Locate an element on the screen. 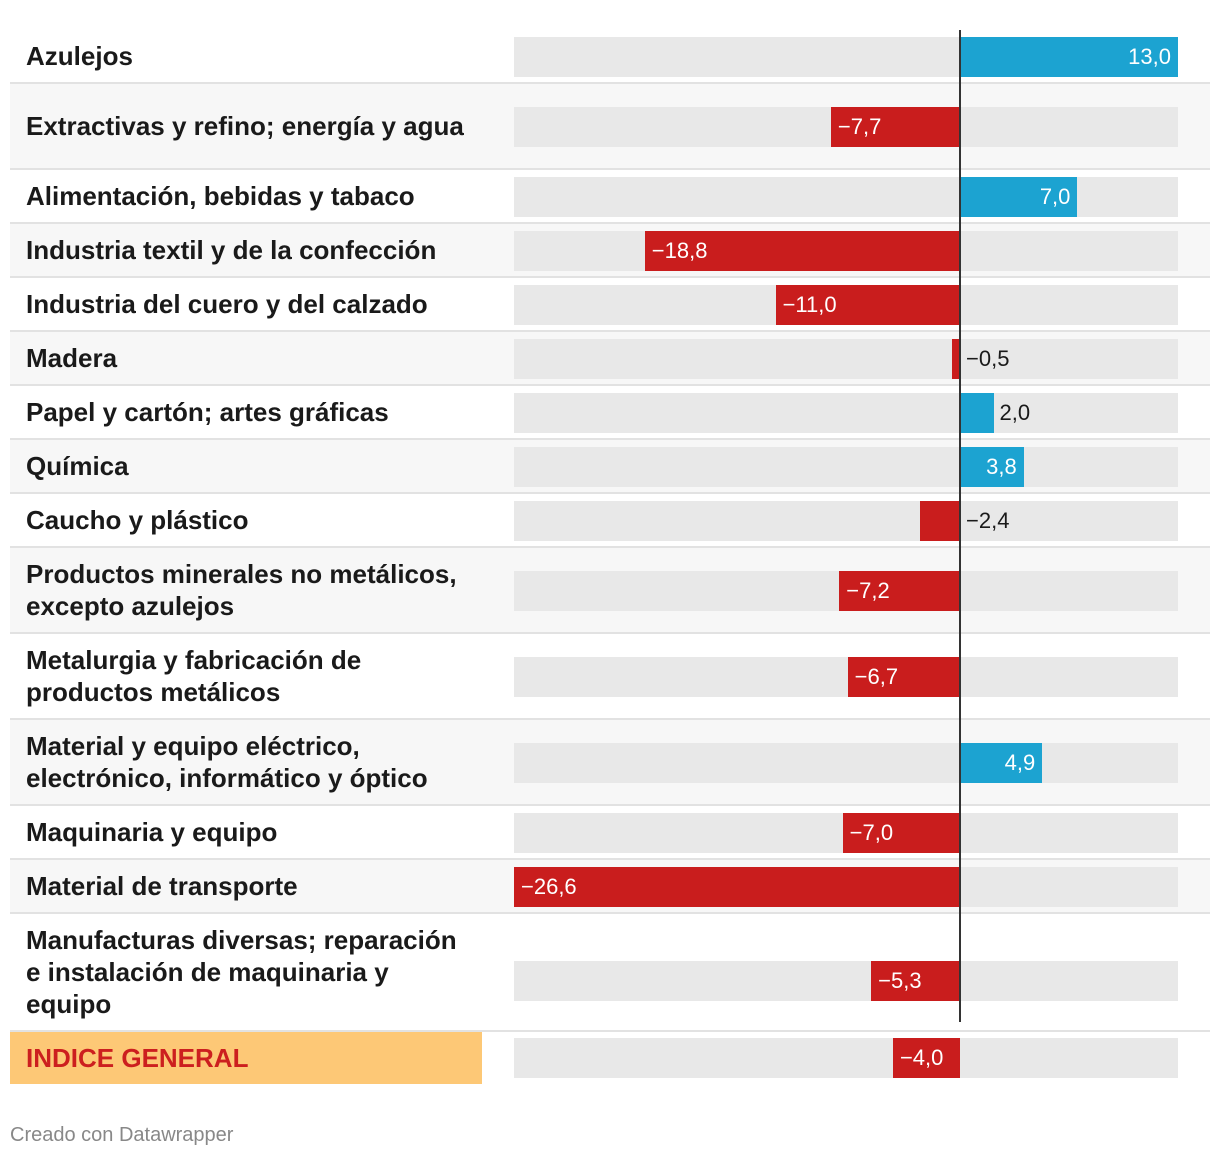  value-label: 3,8 is located at coordinates (1001, 466).